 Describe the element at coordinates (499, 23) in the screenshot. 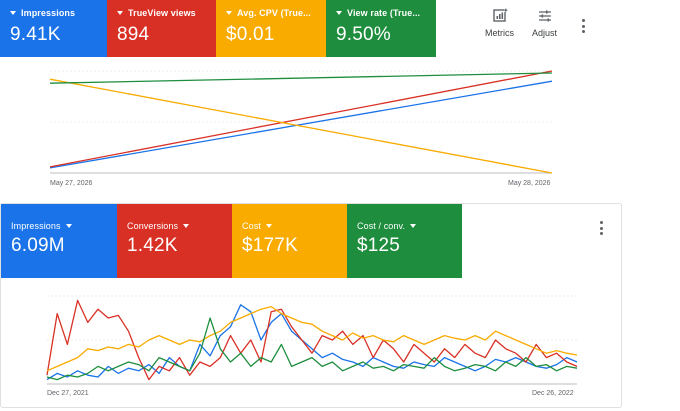

I see `metrics-button: Metrics` at that location.